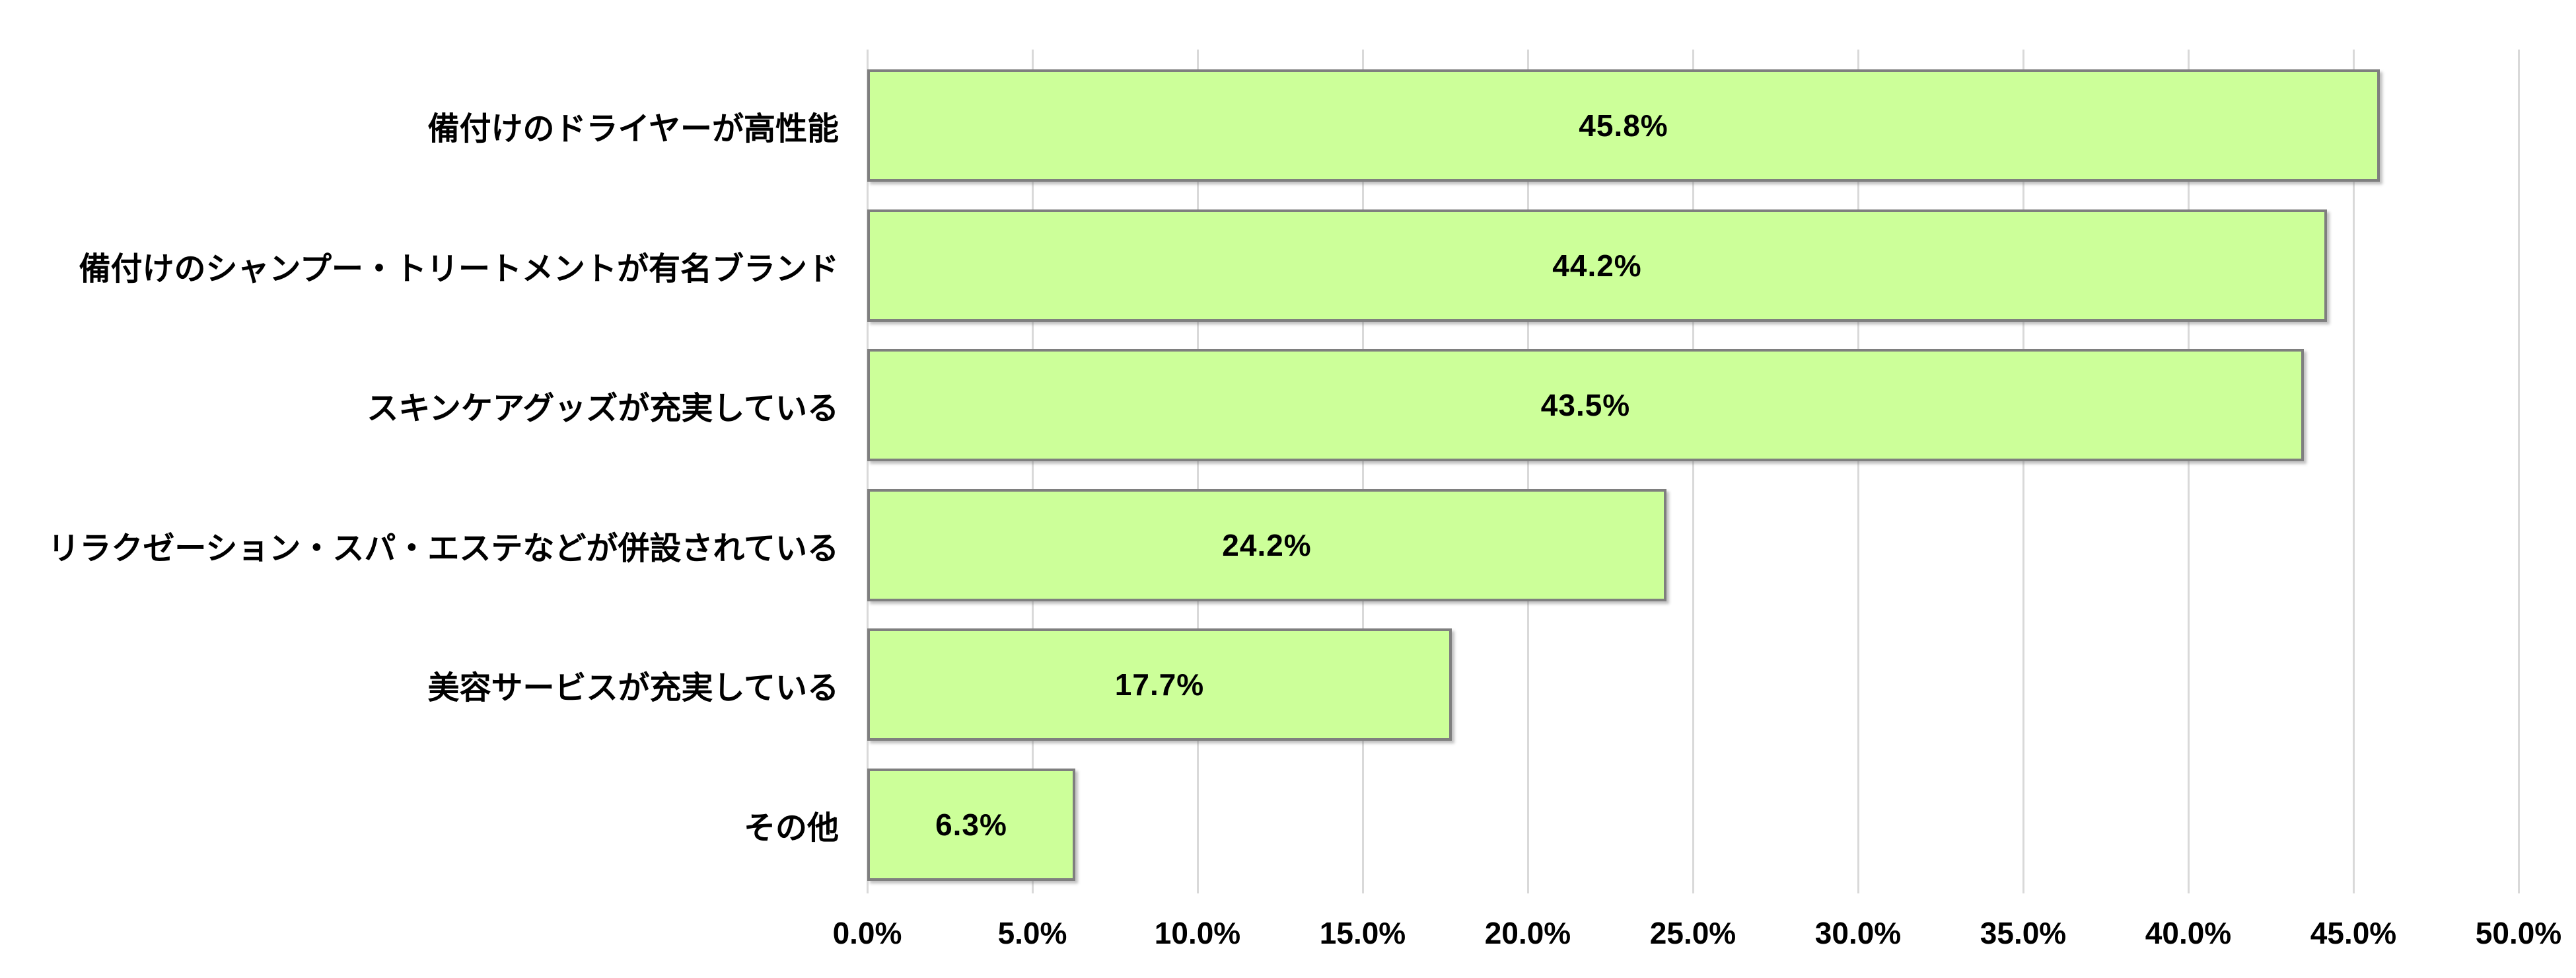  I want to click on bar-data-label: 17.7%, so click(1160, 684).